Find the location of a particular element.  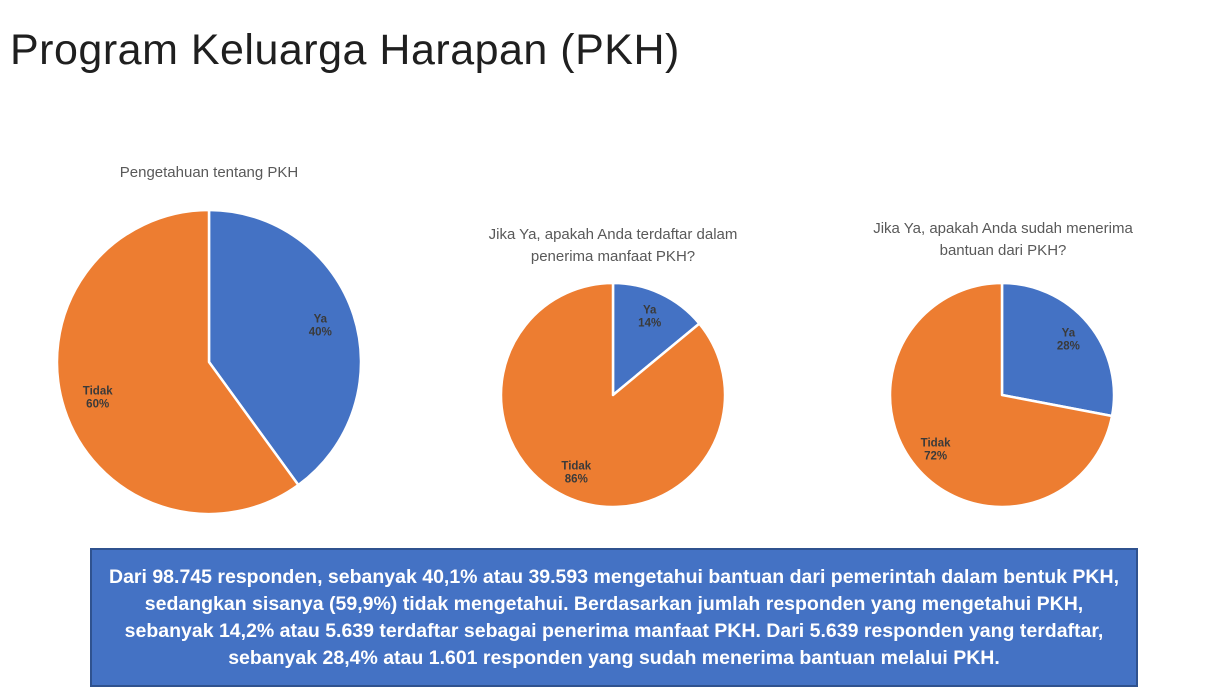

chart-title-line: Pengetahuan tentang PKH is located at coordinates (209, 172).